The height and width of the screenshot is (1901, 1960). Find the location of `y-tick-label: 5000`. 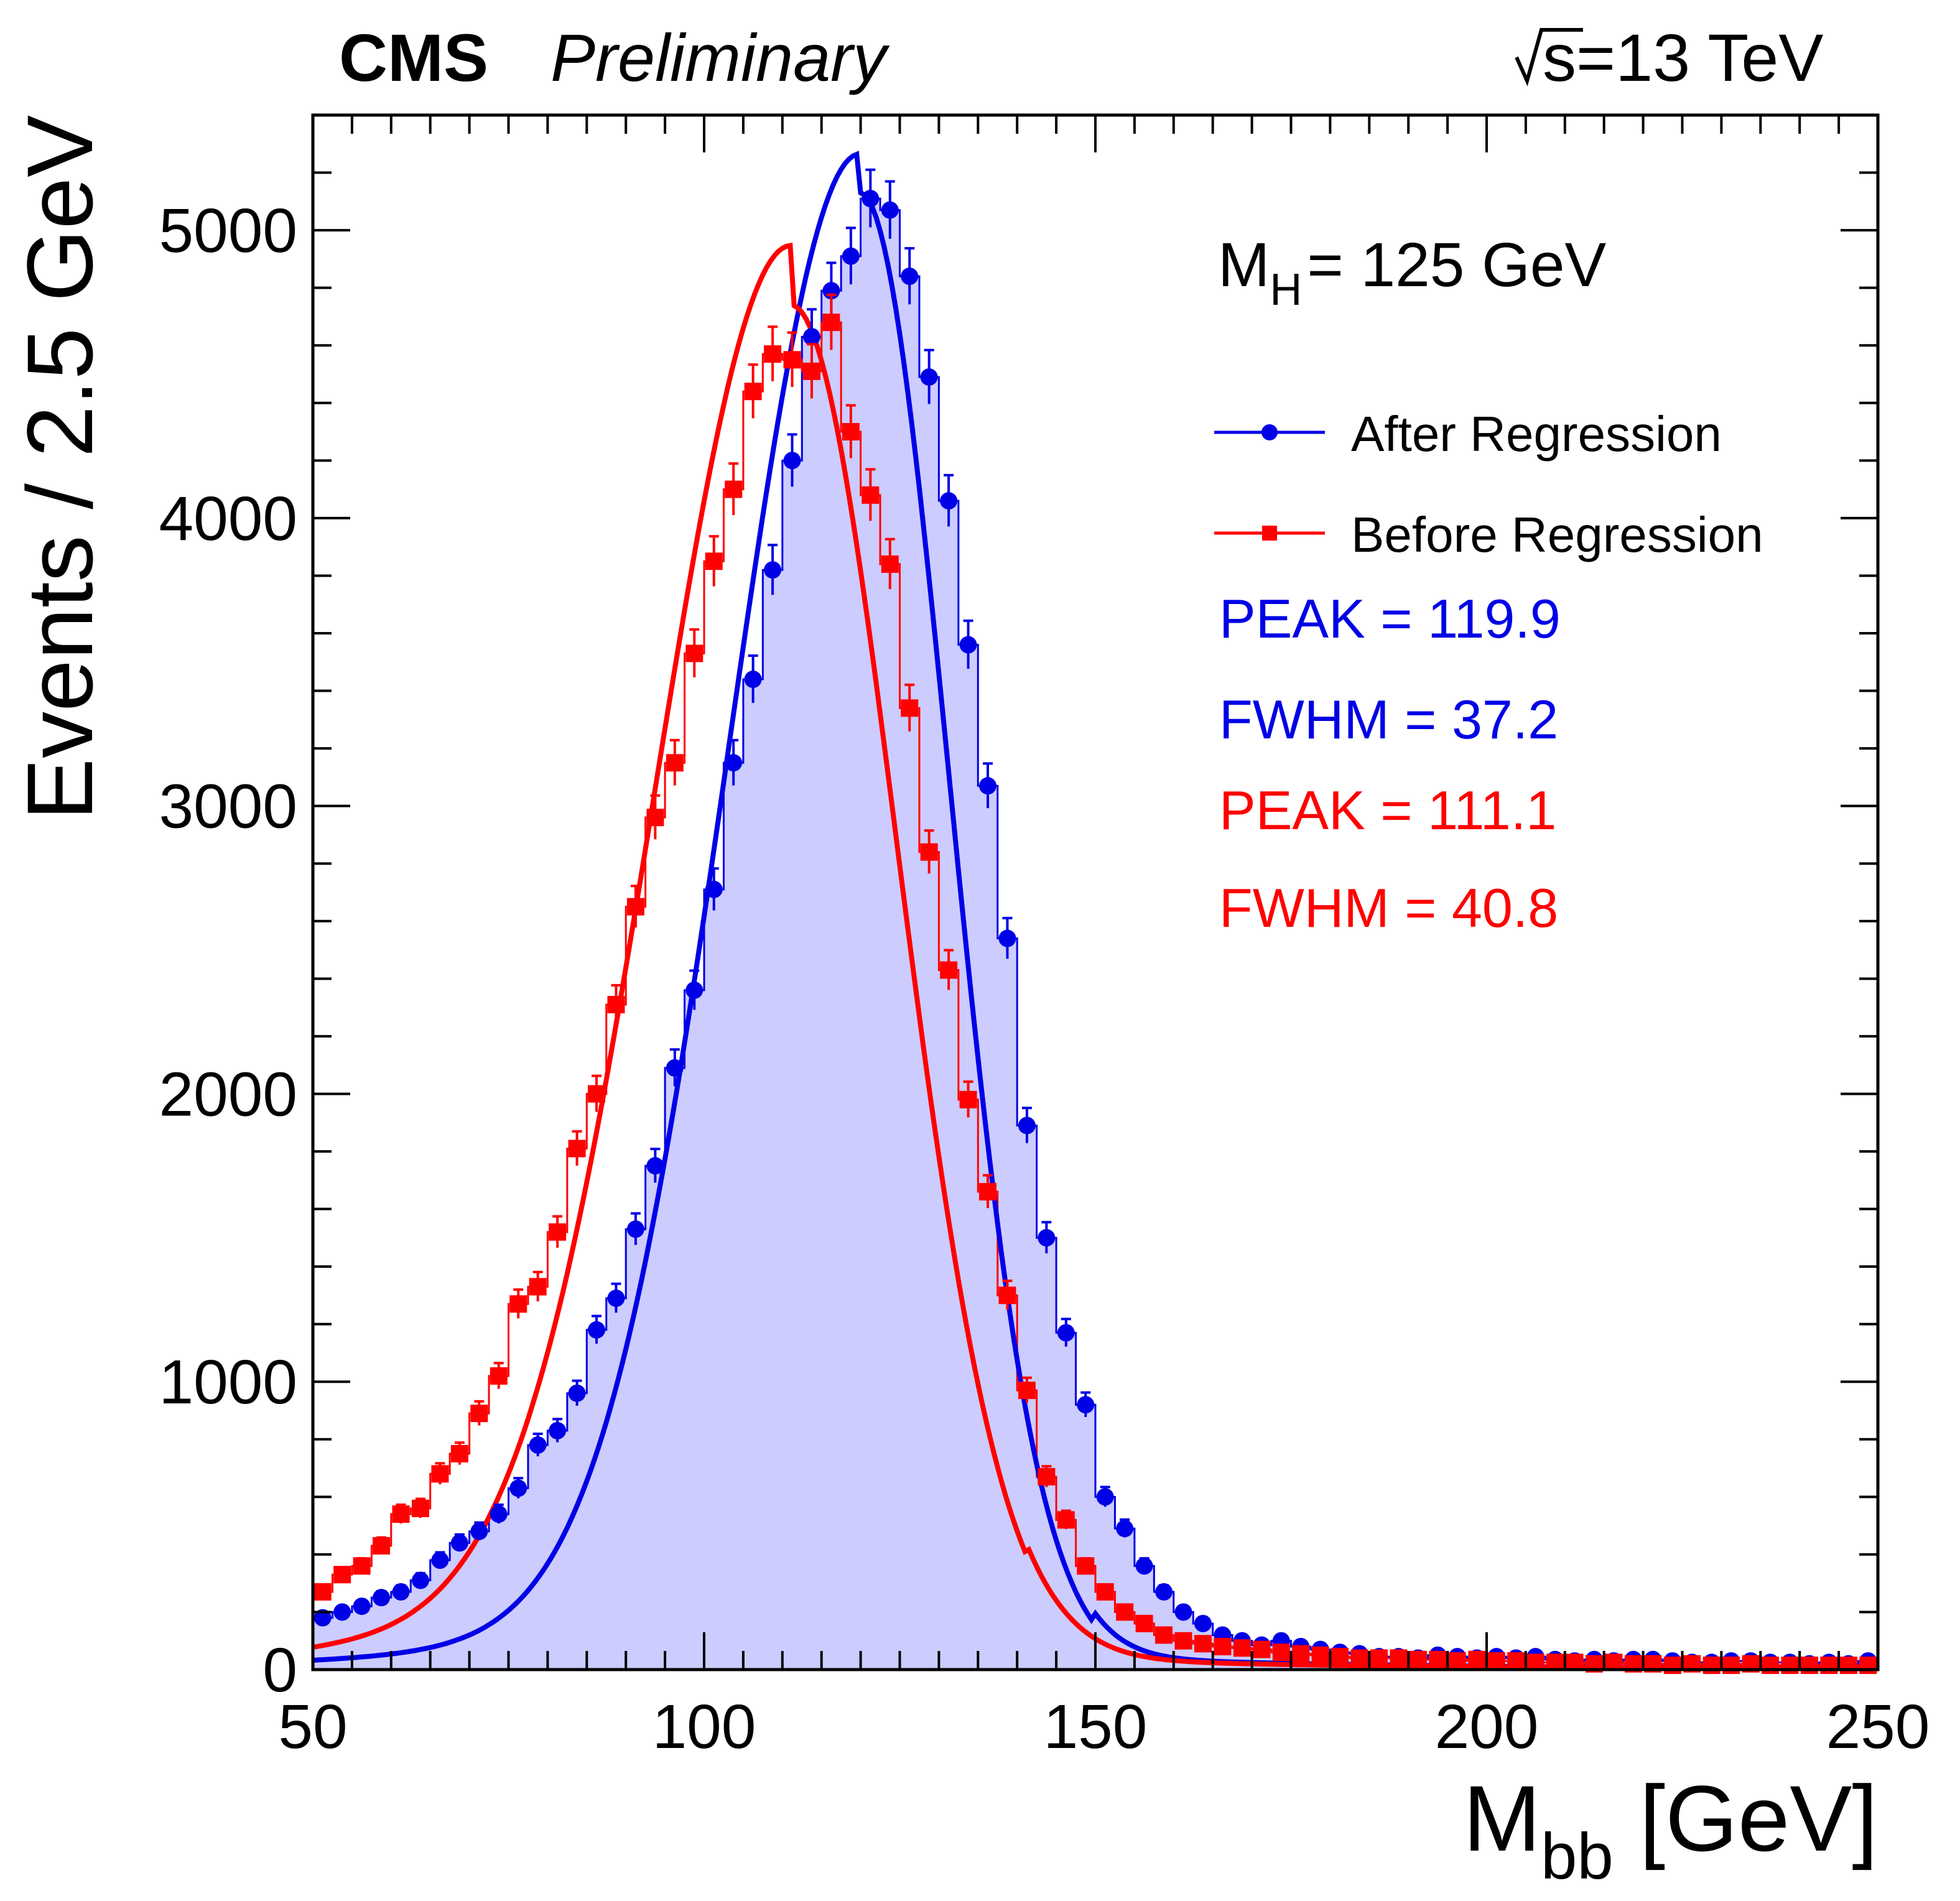

y-tick-label: 5000 is located at coordinates (228, 231).